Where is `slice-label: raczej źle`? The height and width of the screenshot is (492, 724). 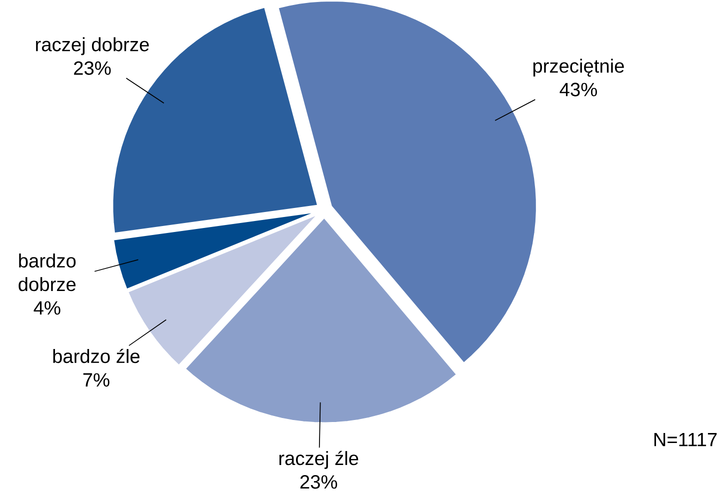
slice-label: raczej źle is located at coordinates (318, 460).